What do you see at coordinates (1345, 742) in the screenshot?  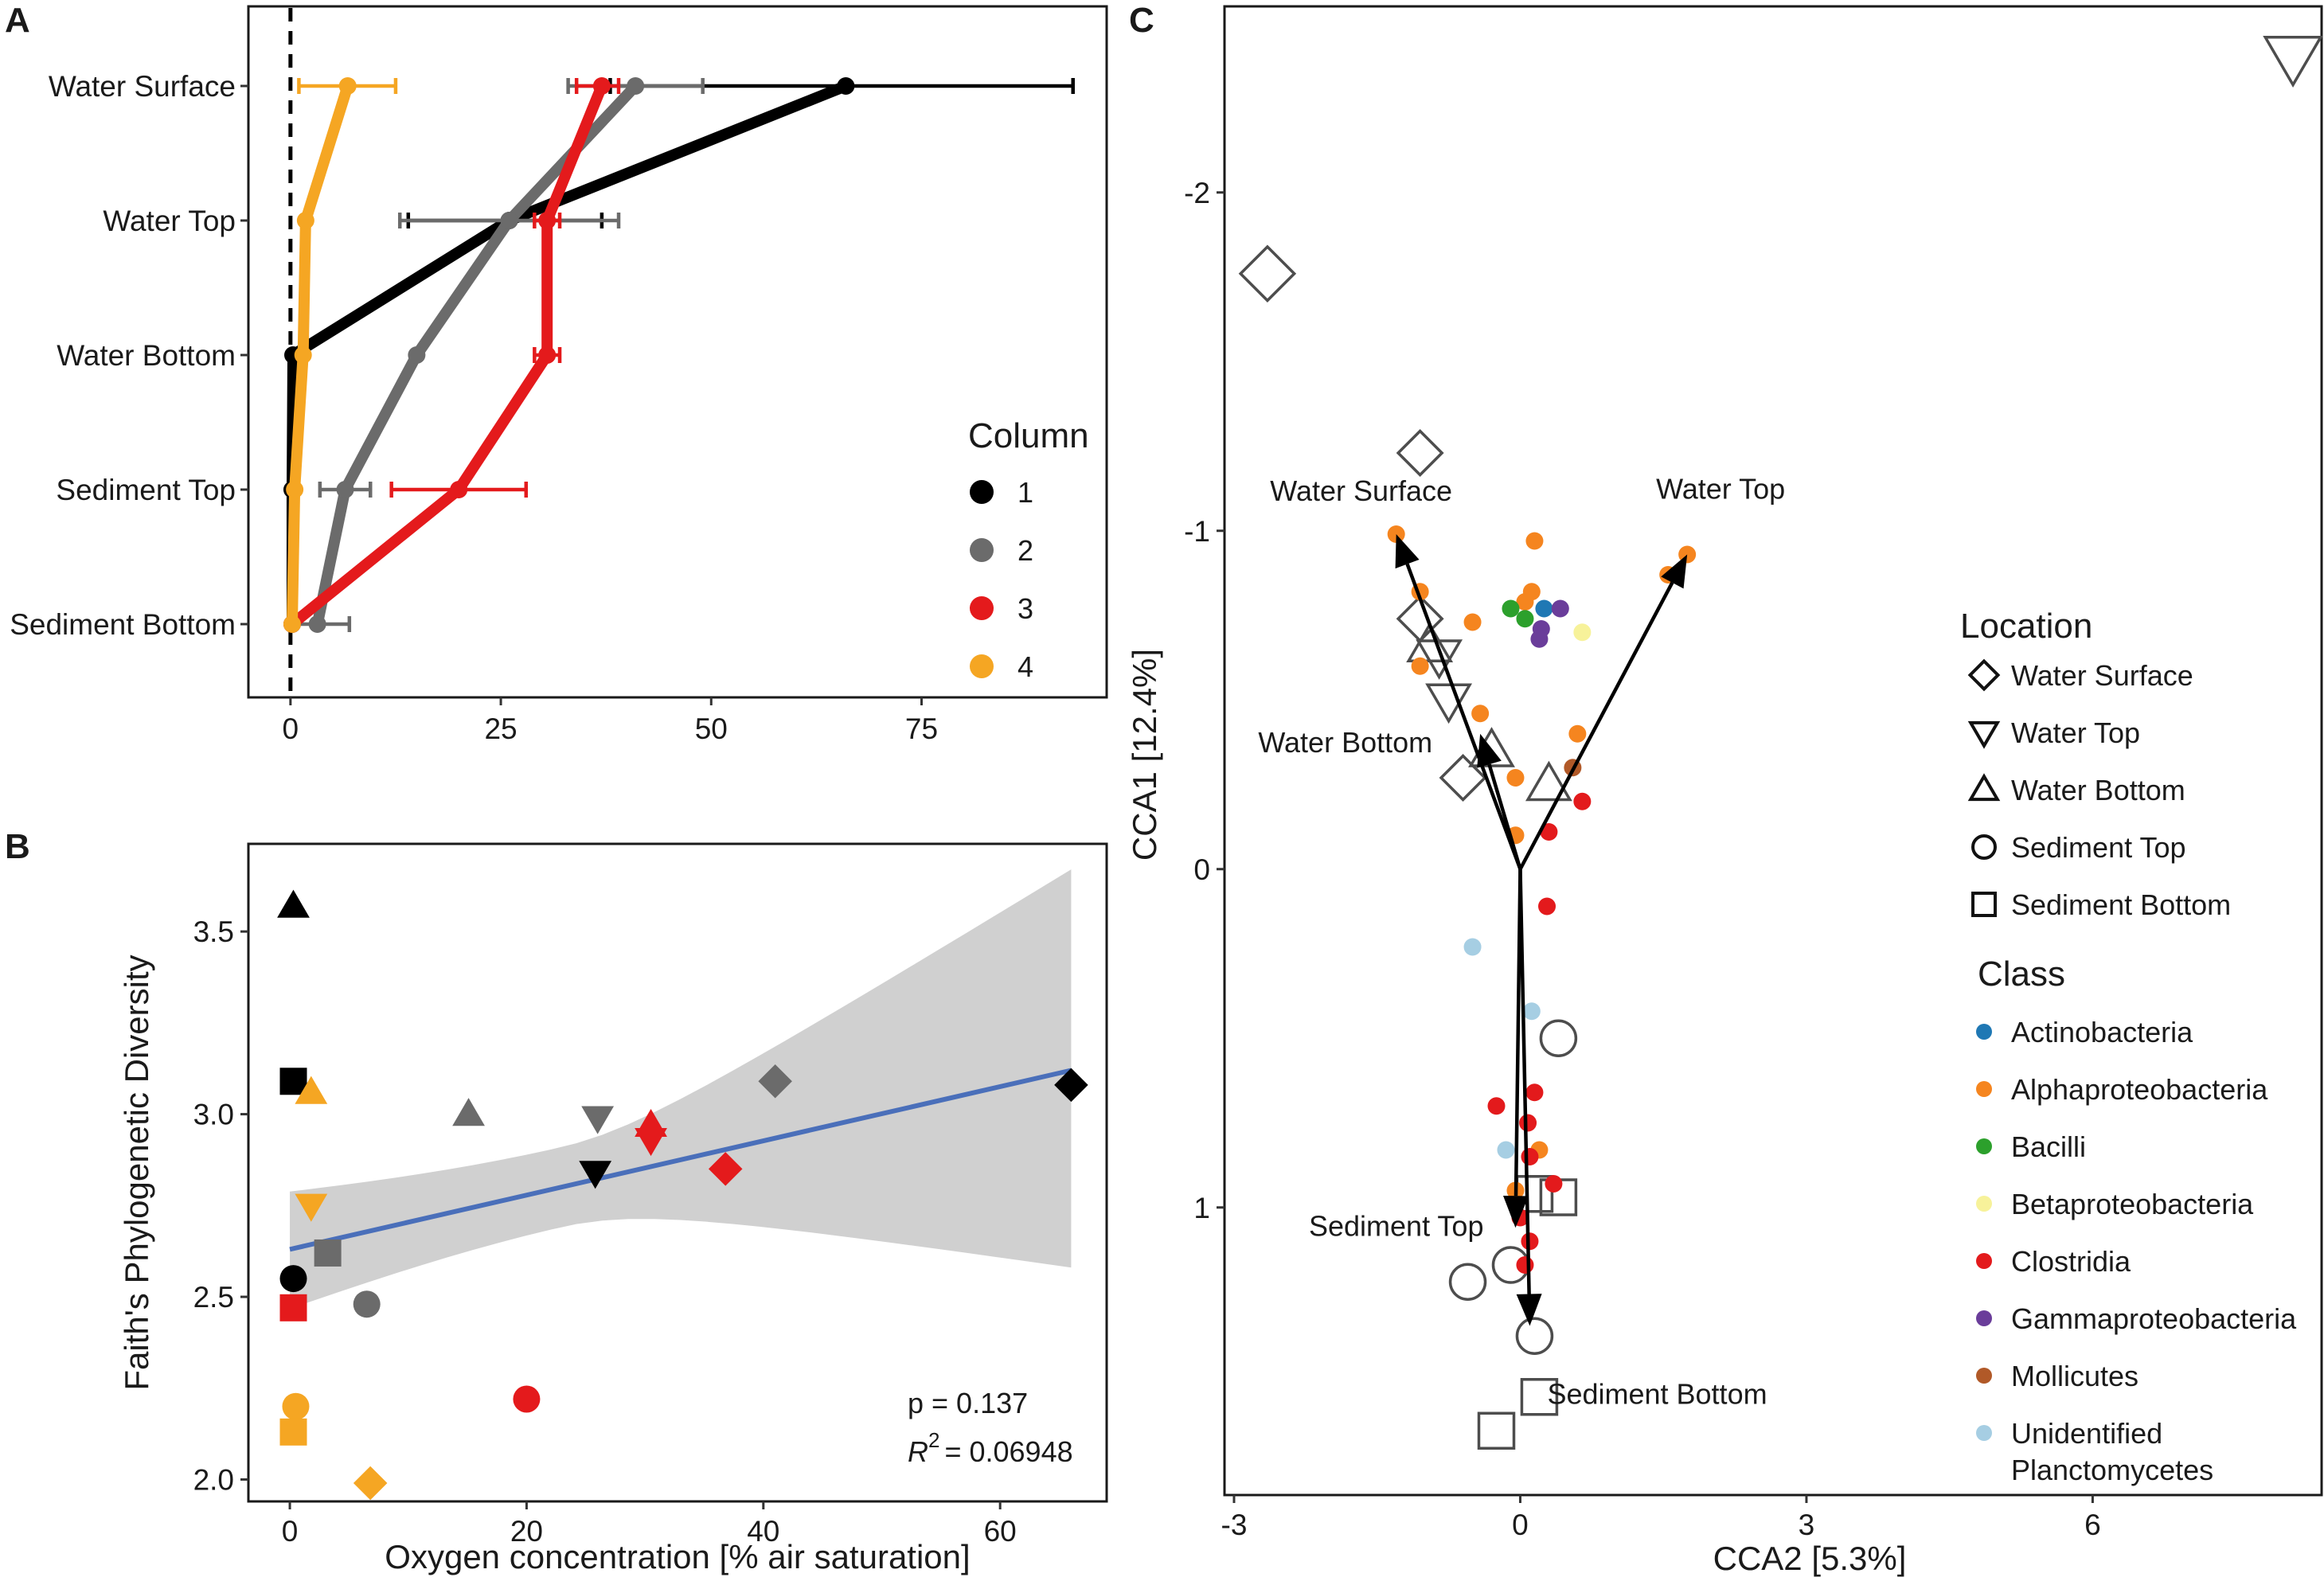 I see `c-vector-label: Water Bottom` at bounding box center [1345, 742].